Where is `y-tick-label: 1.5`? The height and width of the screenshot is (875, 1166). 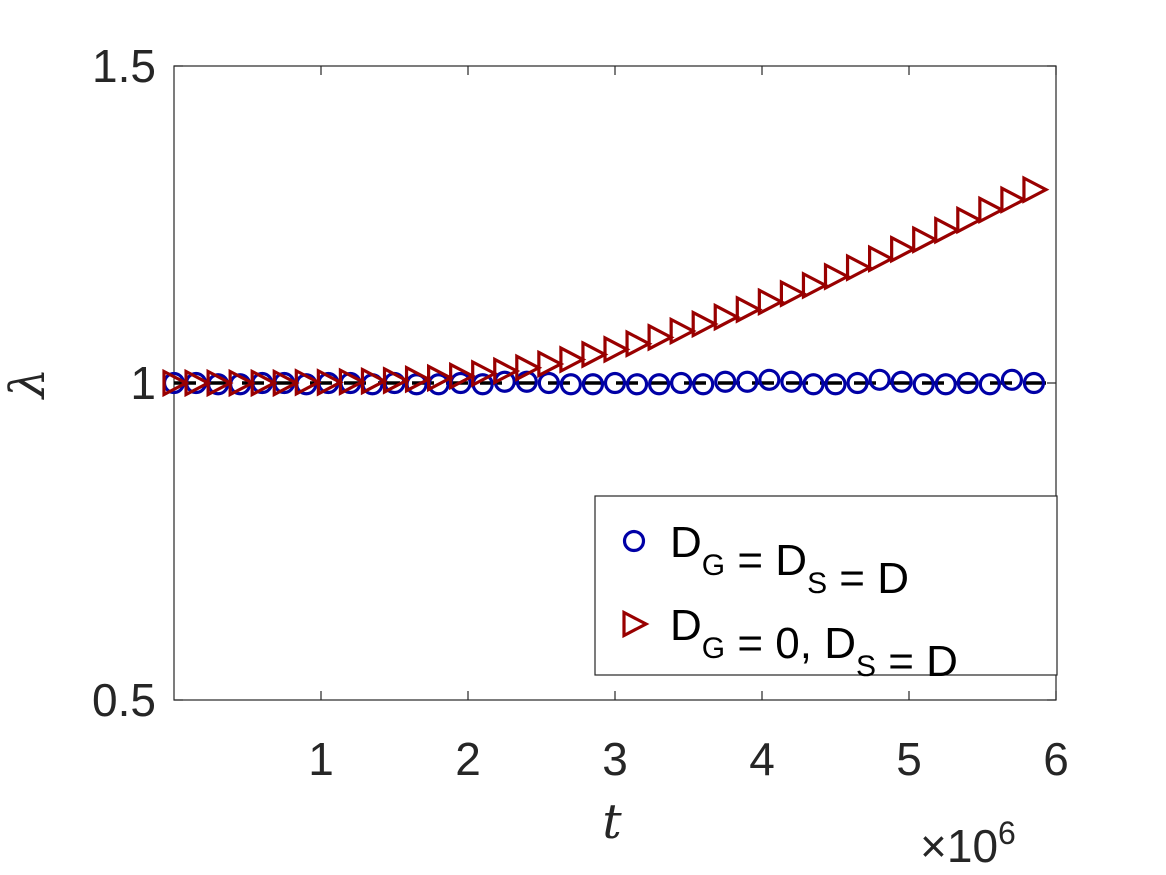 y-tick-label: 1.5 is located at coordinates (124, 66).